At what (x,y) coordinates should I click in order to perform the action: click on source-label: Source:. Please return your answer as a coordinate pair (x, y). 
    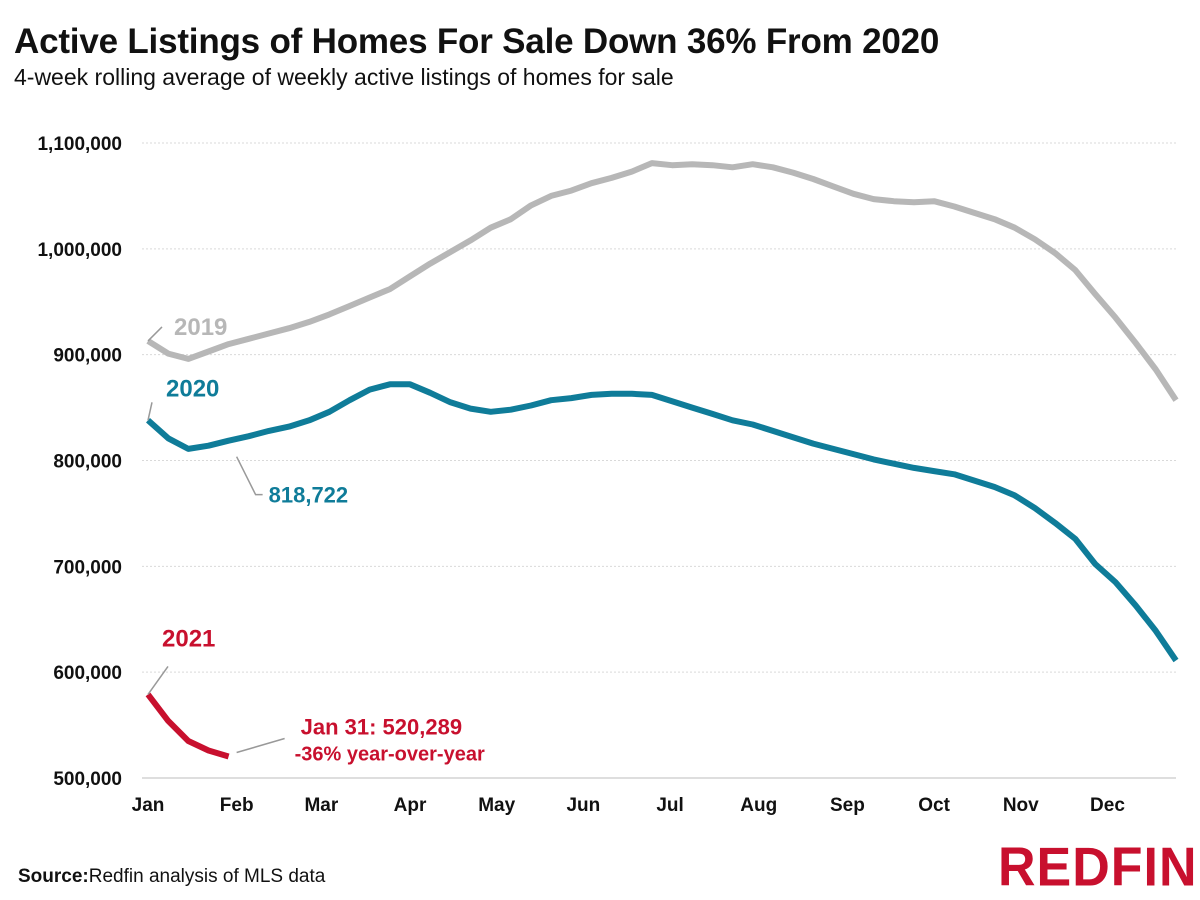
    Looking at the image, I should click on (53, 876).